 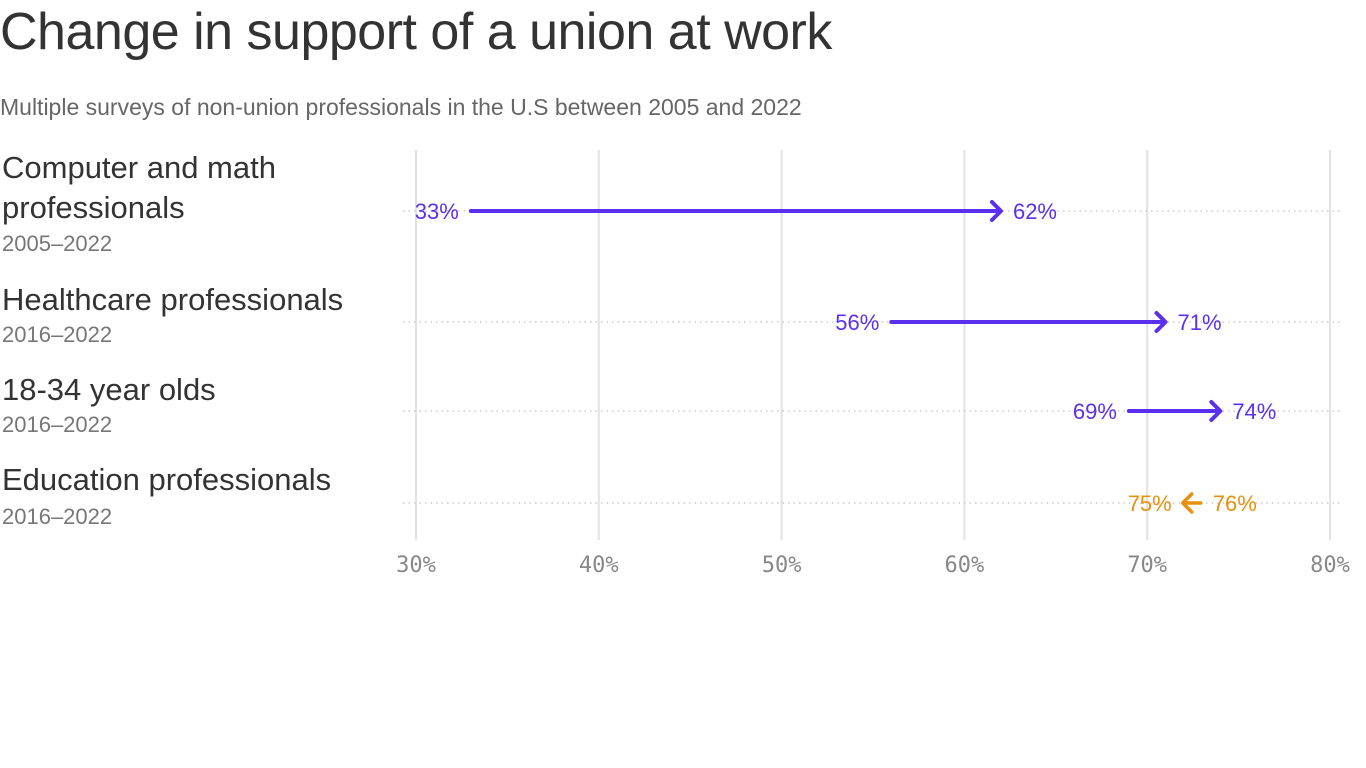 What do you see at coordinates (416, 565) in the screenshot?
I see `x-tick-label: 30%` at bounding box center [416, 565].